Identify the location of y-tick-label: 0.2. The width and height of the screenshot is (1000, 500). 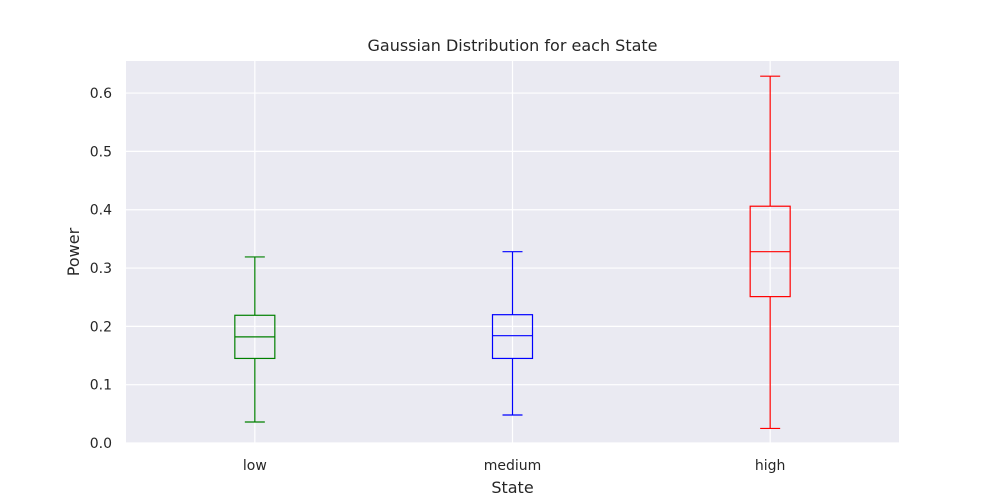
(101, 327).